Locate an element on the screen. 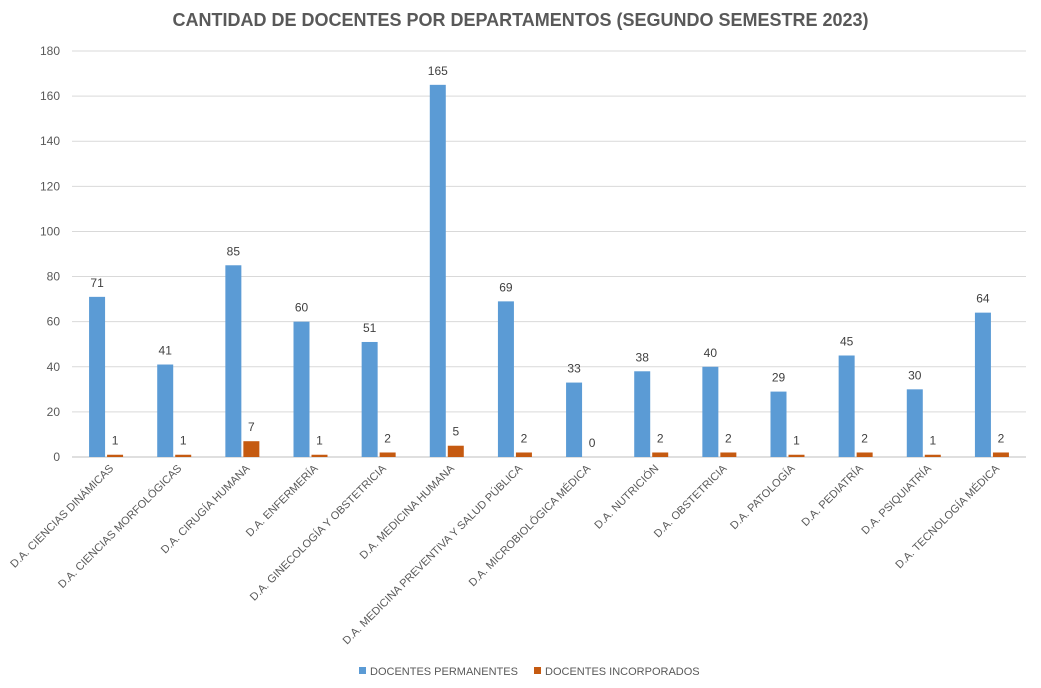  y-tick-label: 180 is located at coordinates (50, 51).